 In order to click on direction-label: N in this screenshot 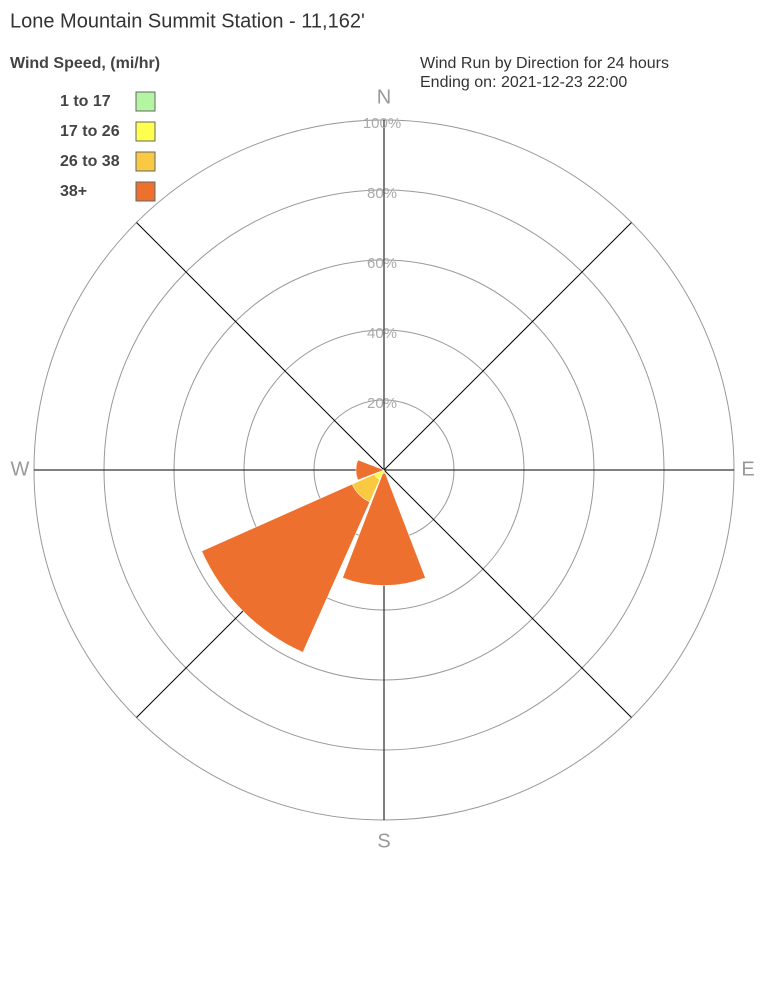, I will do `click(384, 97)`.